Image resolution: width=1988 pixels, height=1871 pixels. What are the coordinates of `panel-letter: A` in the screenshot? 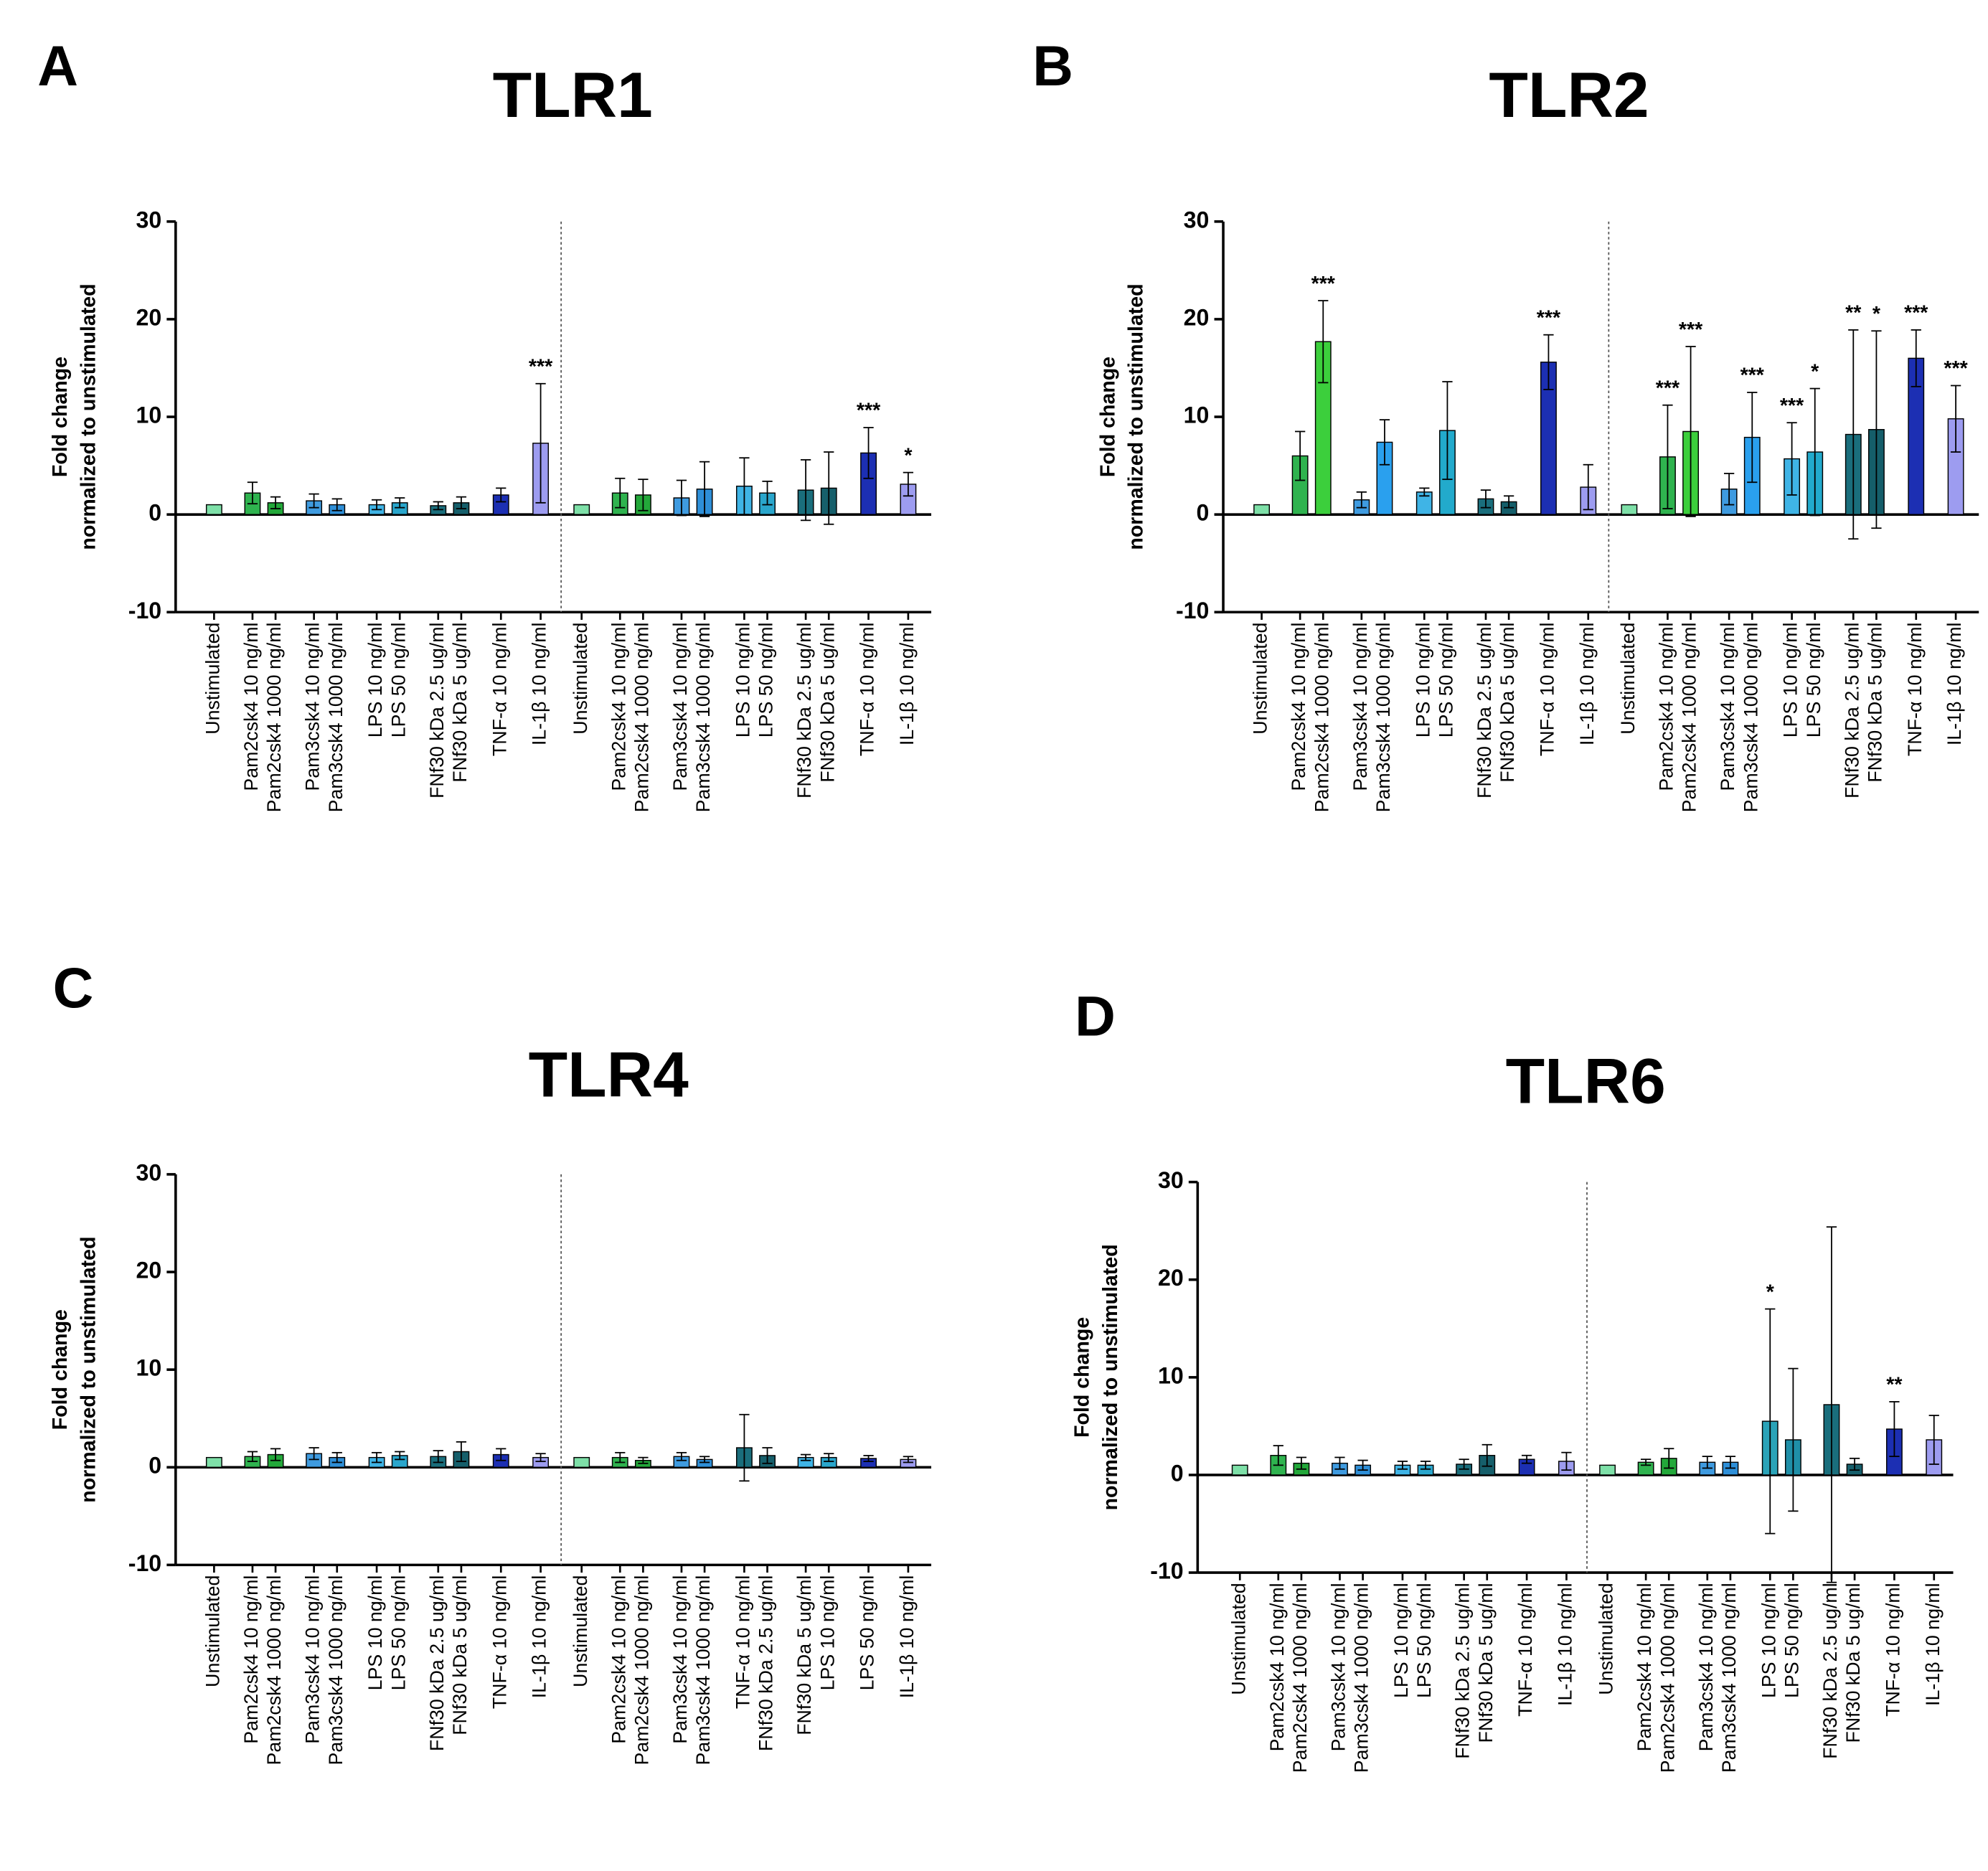 It's located at (57, 66).